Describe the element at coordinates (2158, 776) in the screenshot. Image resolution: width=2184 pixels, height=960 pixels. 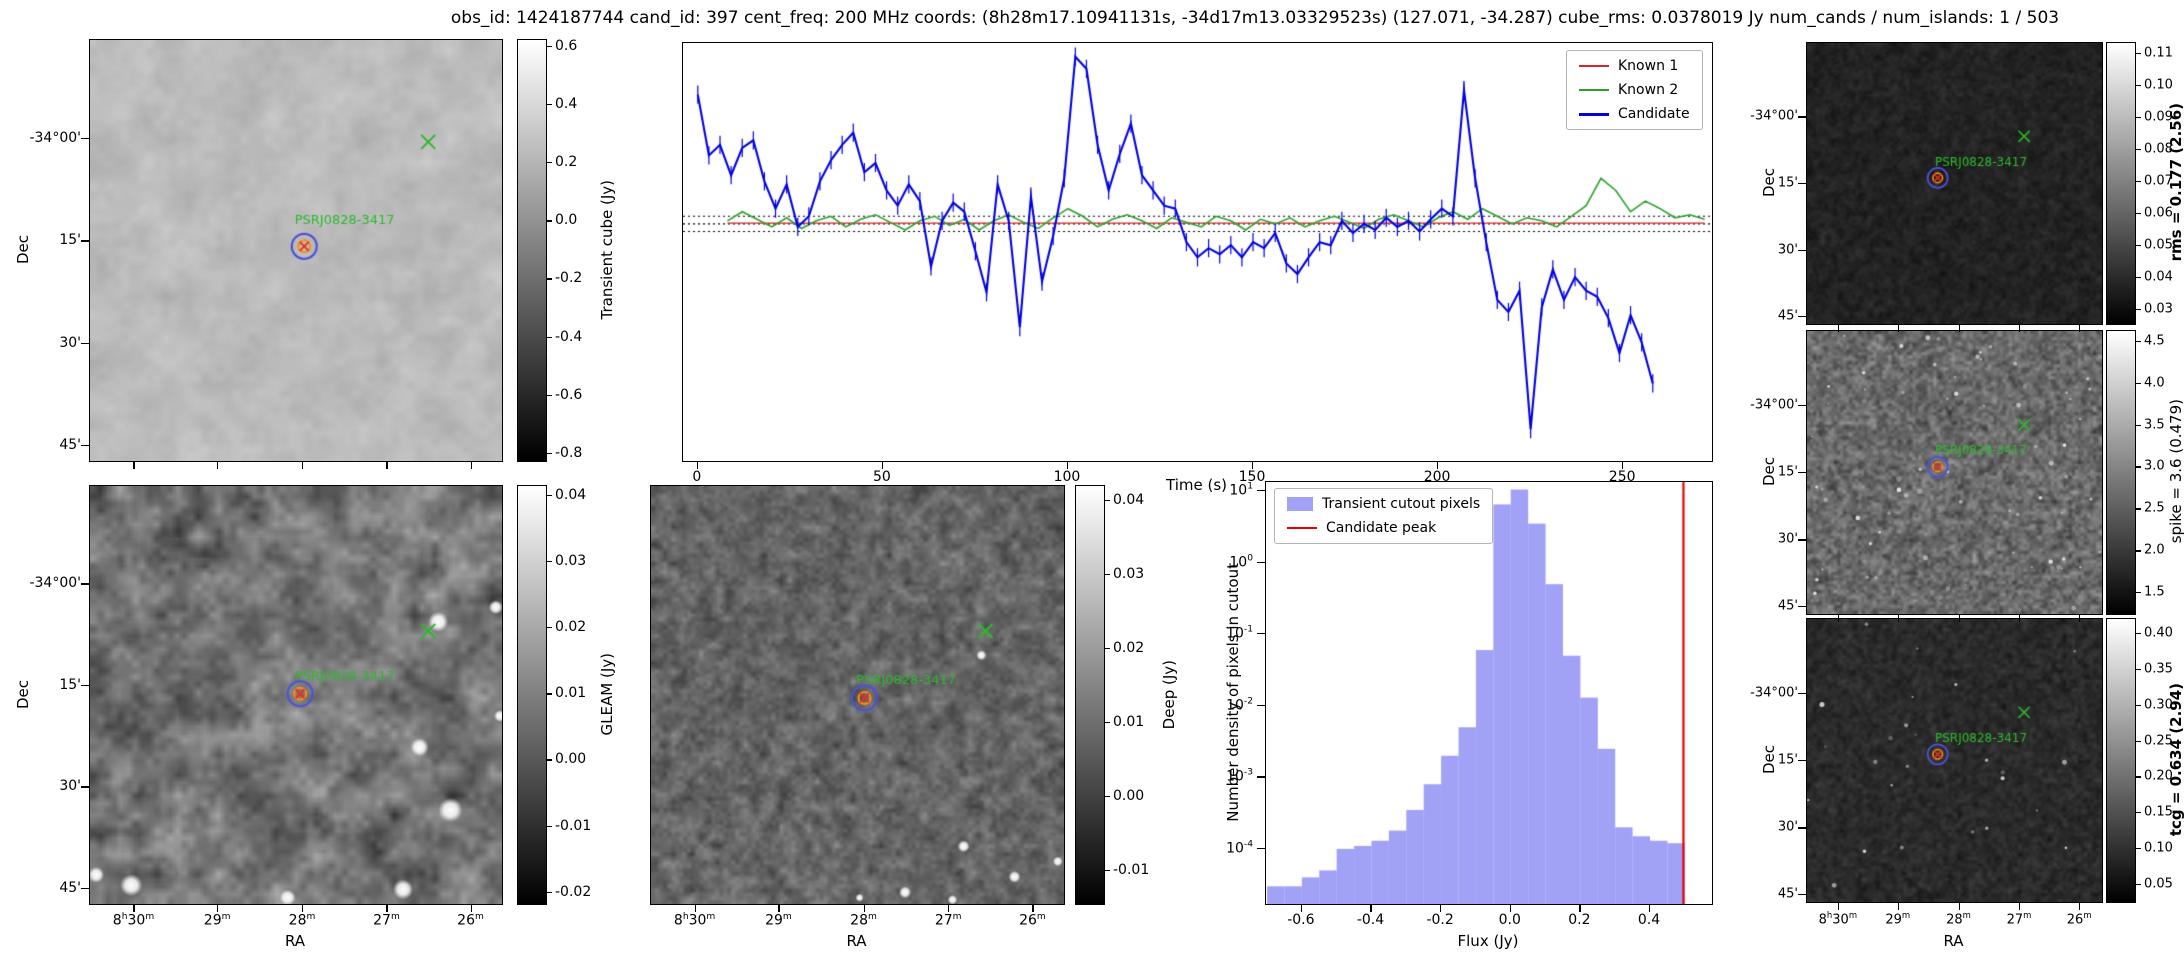
I see `colorbar-tick-label: 0.20` at that location.